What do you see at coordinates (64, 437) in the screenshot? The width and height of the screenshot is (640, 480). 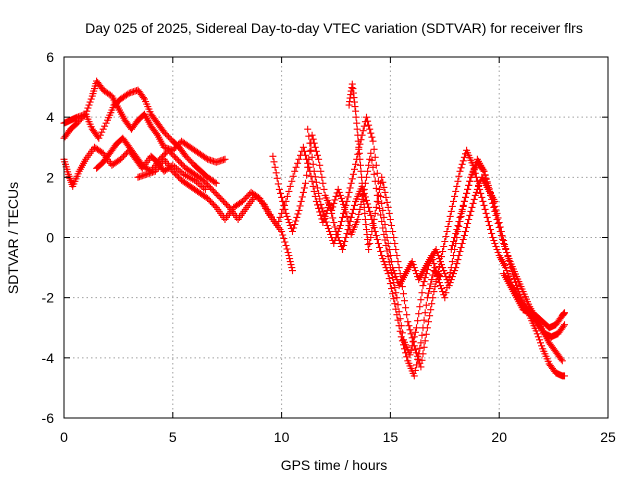 I see `x-tick-label: 0` at bounding box center [64, 437].